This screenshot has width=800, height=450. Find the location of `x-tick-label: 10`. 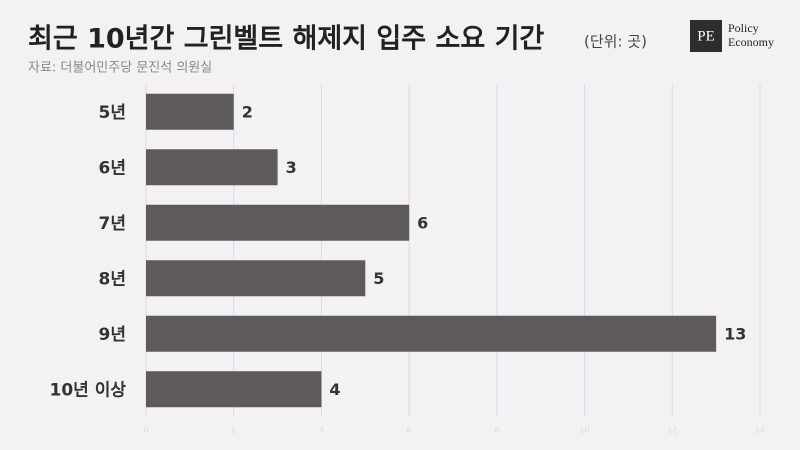

x-tick-label: 10 is located at coordinates (584, 430).